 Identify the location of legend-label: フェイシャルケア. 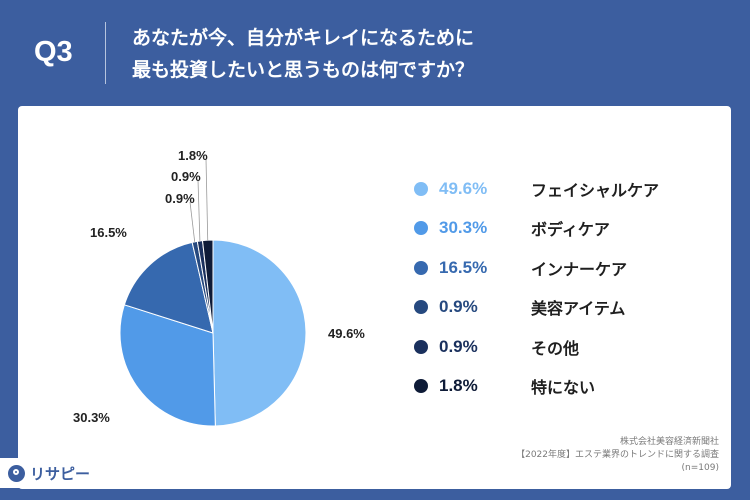
(595, 190).